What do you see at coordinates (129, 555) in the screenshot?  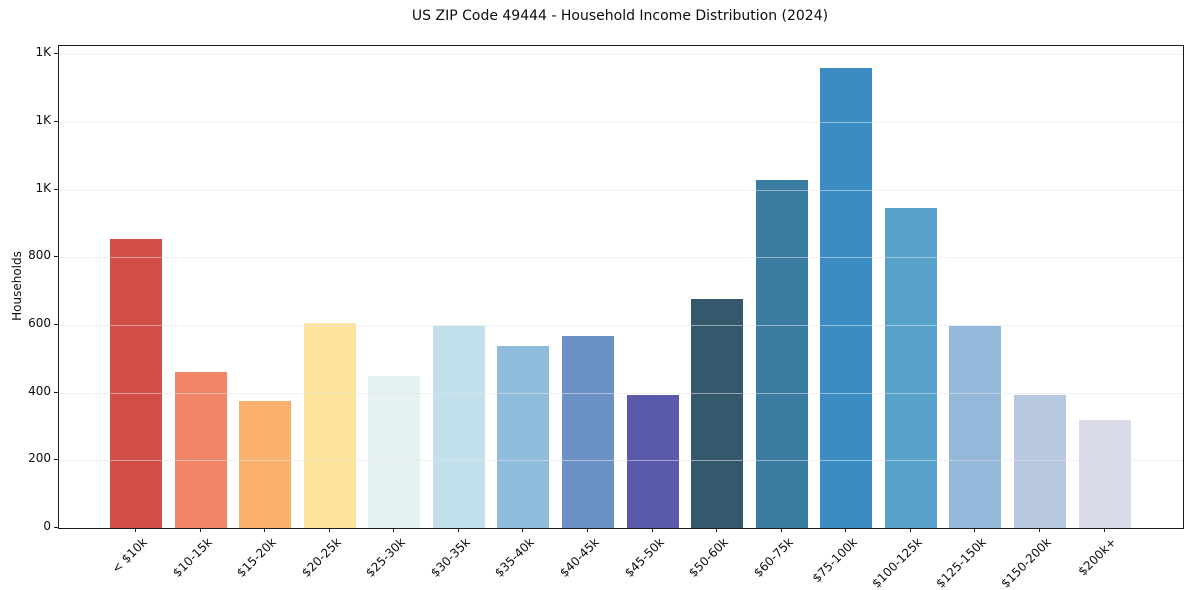 I see `x-tick-label: < $10k` at bounding box center [129, 555].